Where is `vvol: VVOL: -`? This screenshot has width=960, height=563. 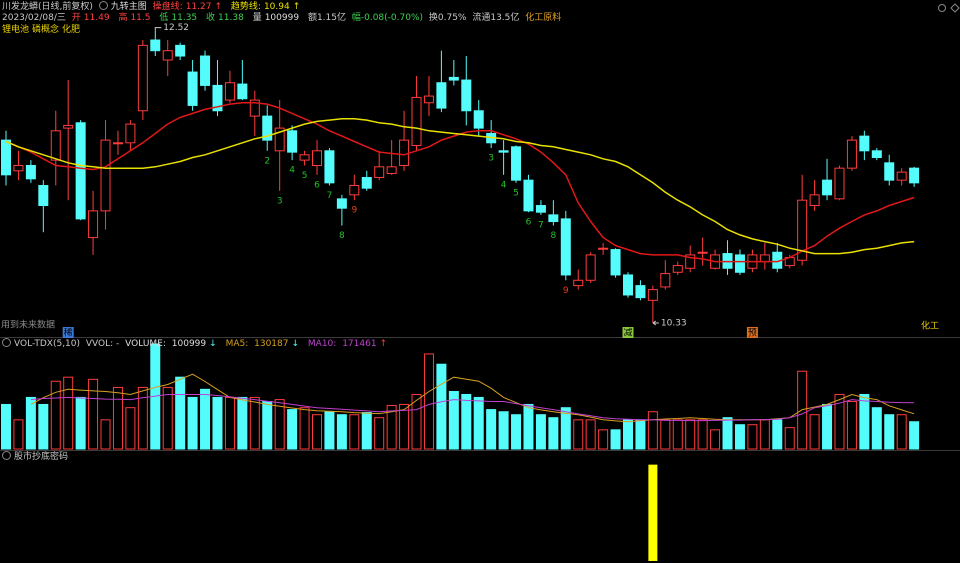 vvol: VVOL: - is located at coordinates (102, 344).